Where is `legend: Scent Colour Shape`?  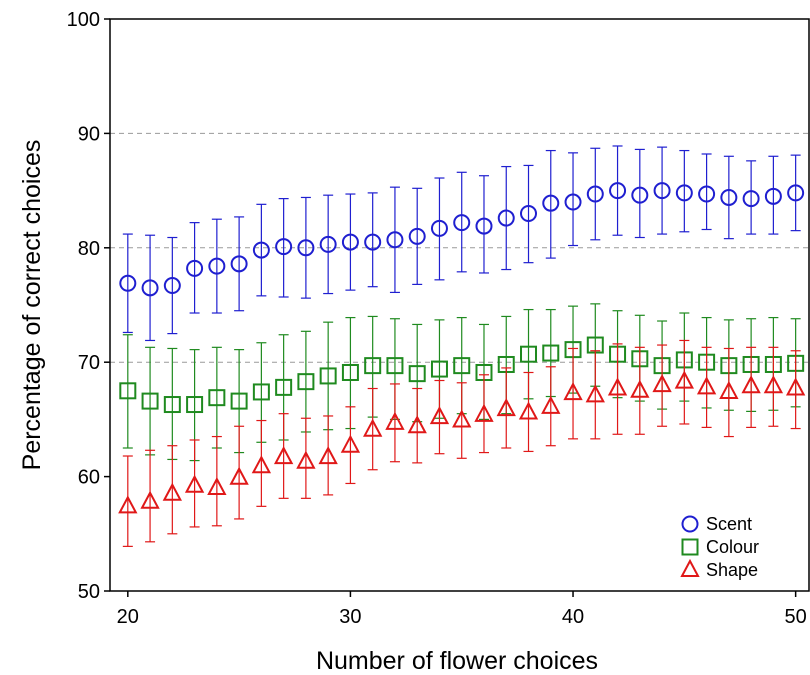
legend: Scent Colour Shape is located at coordinates (719, 547).